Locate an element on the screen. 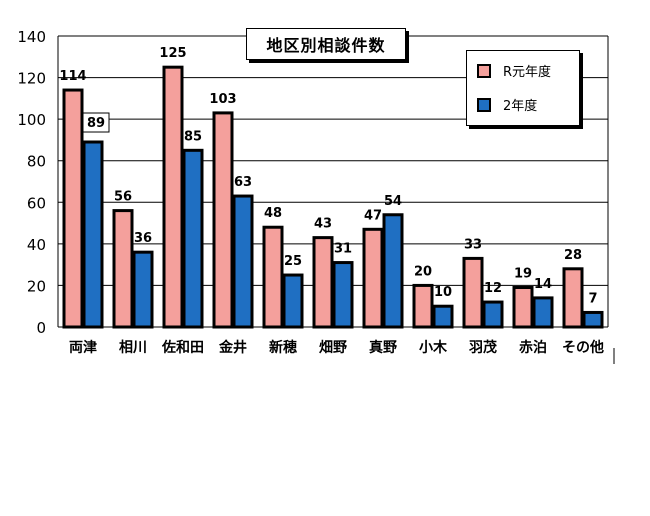 The image size is (650, 516). data-label: 63 is located at coordinates (243, 182).